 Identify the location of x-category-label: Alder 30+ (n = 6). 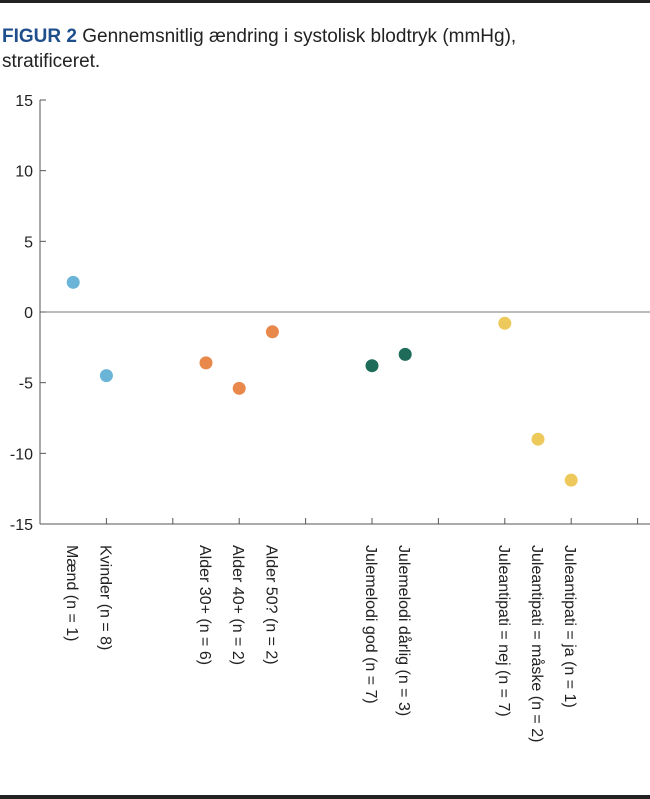
(204, 605).